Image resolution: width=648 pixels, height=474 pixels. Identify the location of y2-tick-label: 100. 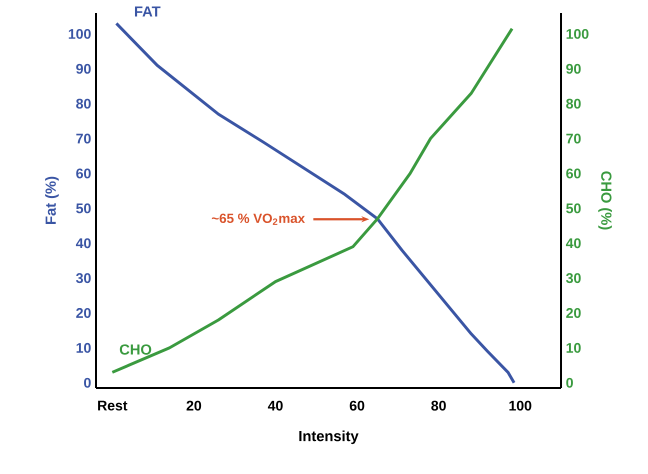
(577, 33).